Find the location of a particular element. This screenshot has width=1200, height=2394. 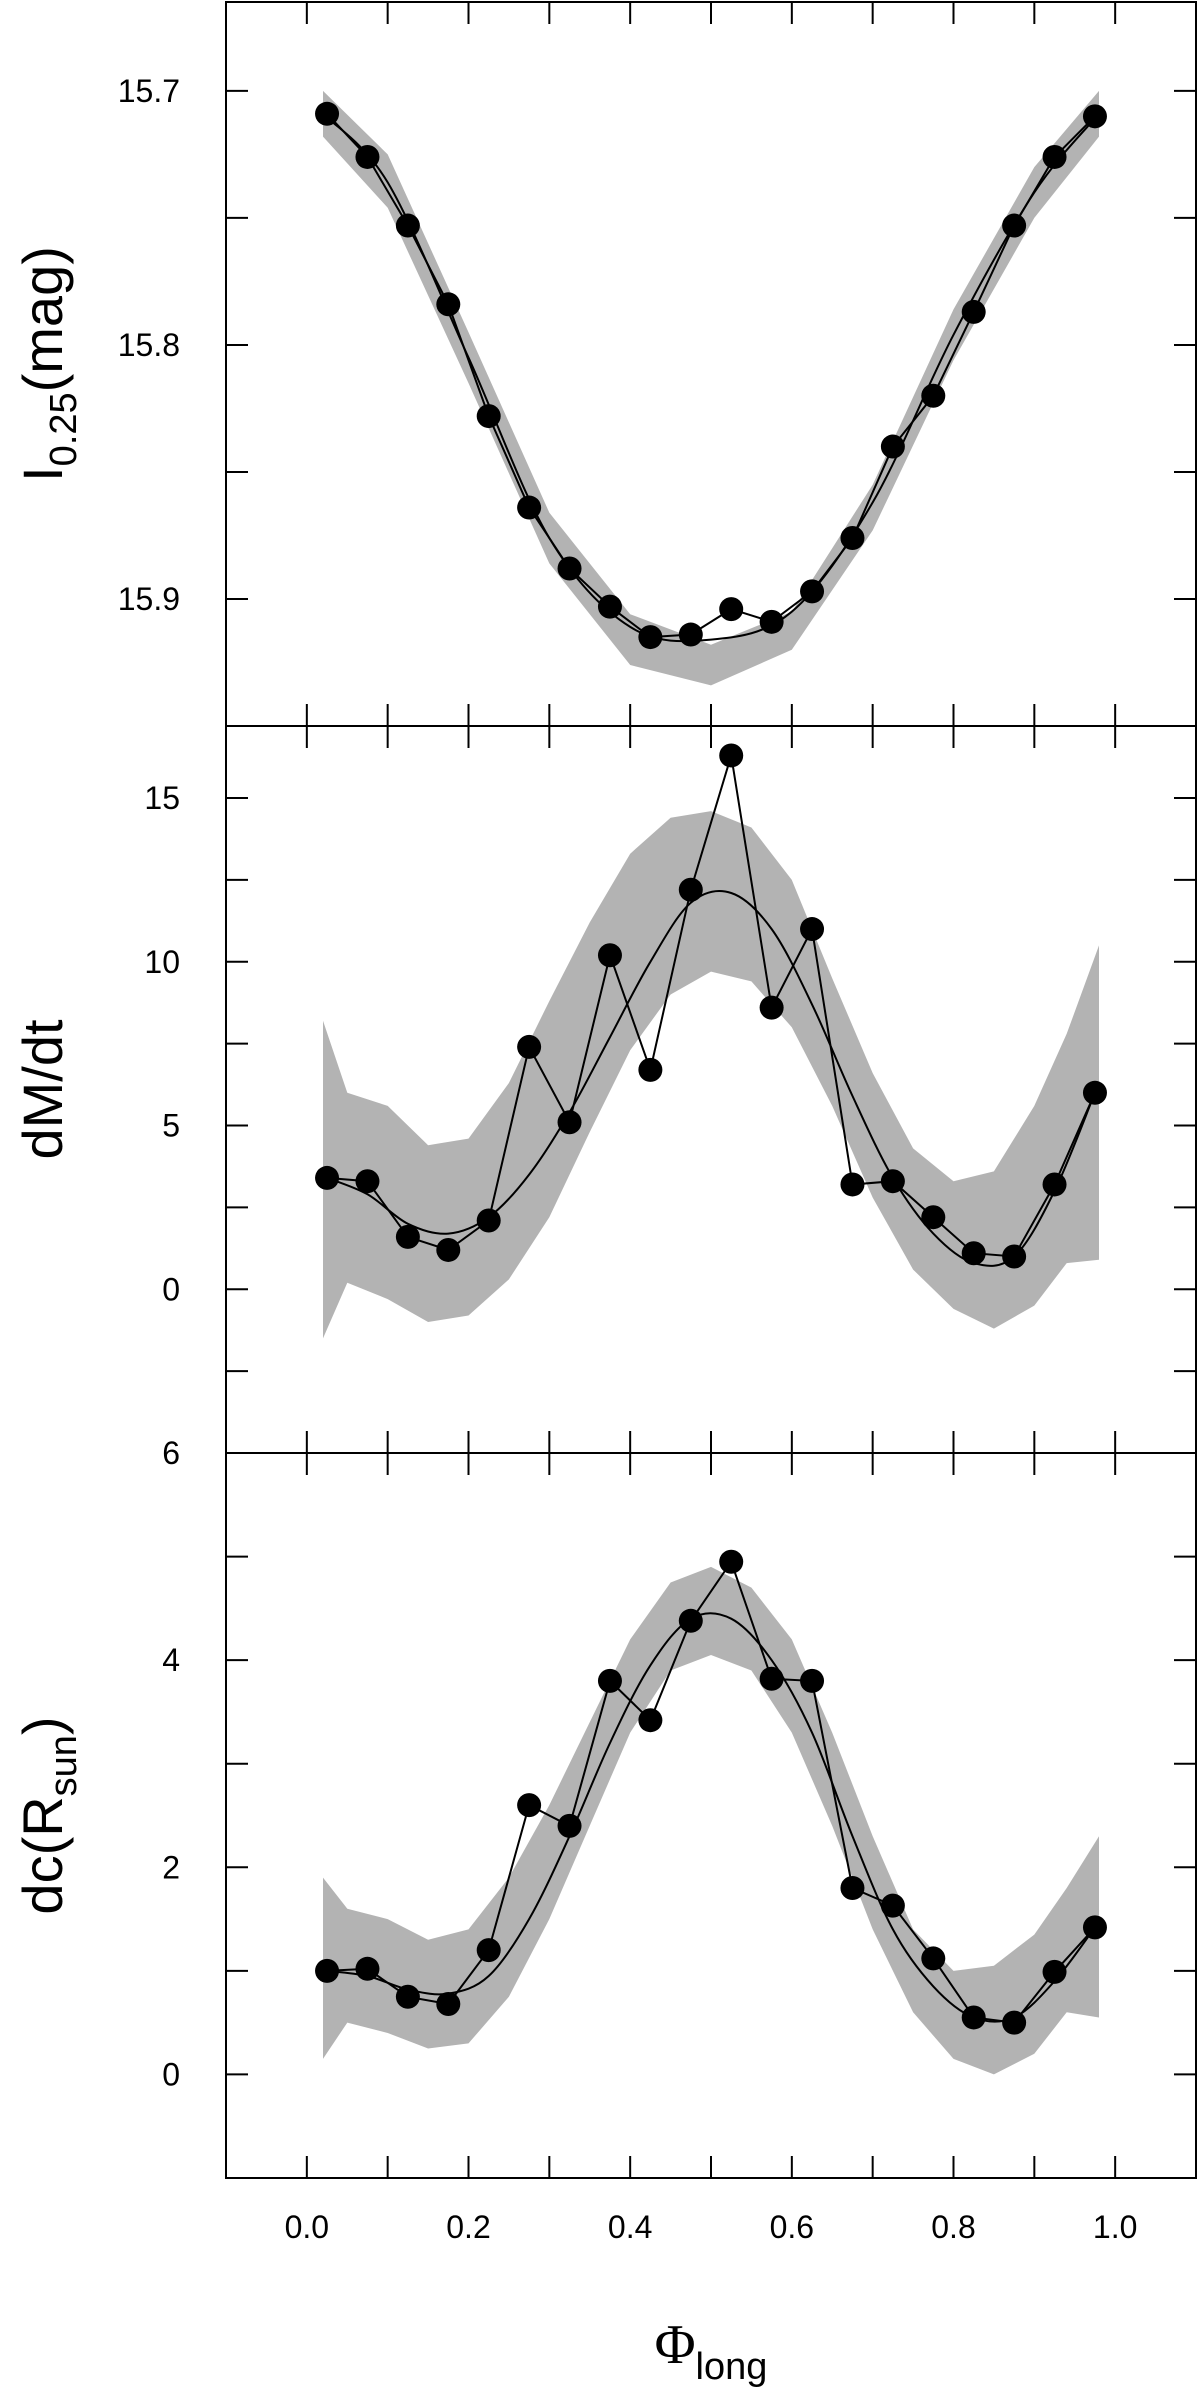

x-axis-title: Φlong is located at coordinates (711, 2351).